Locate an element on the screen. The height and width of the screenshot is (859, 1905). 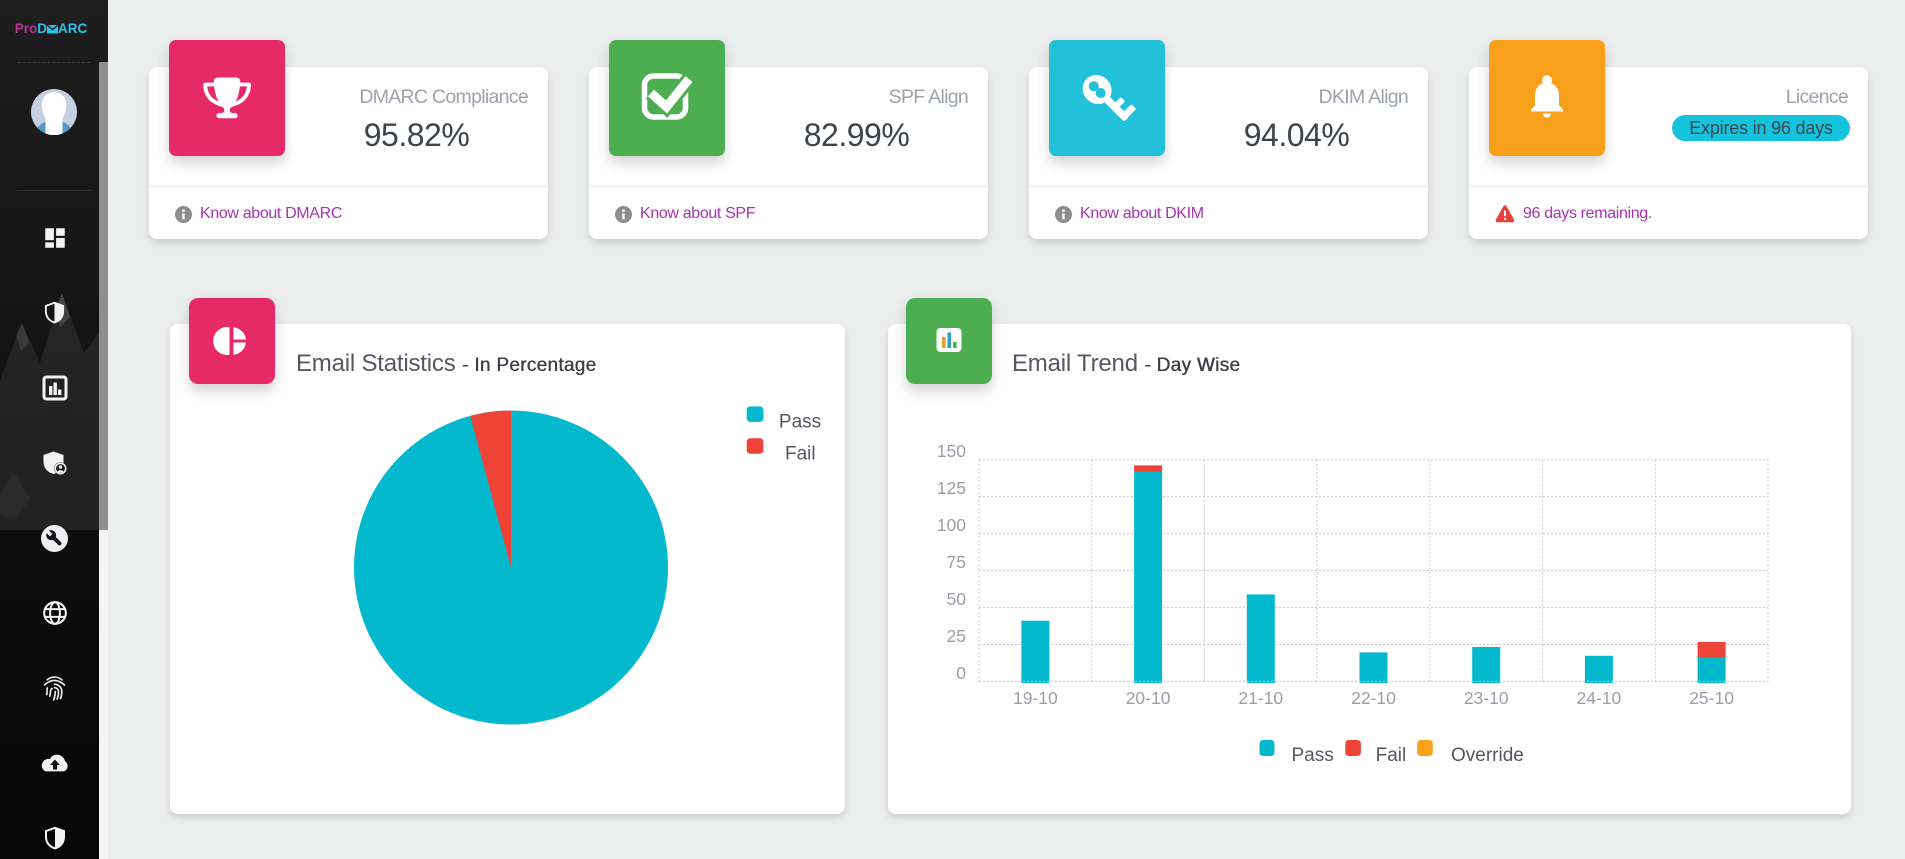
svg-text: Override is located at coordinates (1487, 755).